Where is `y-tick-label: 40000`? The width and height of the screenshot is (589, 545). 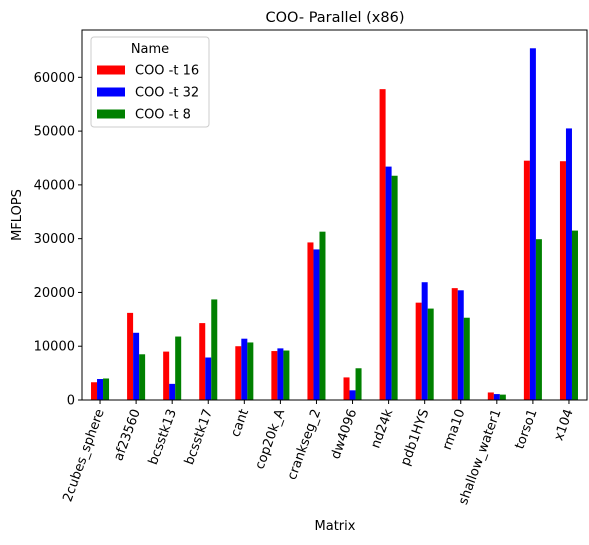
y-tick-label: 40000 is located at coordinates (54, 185).